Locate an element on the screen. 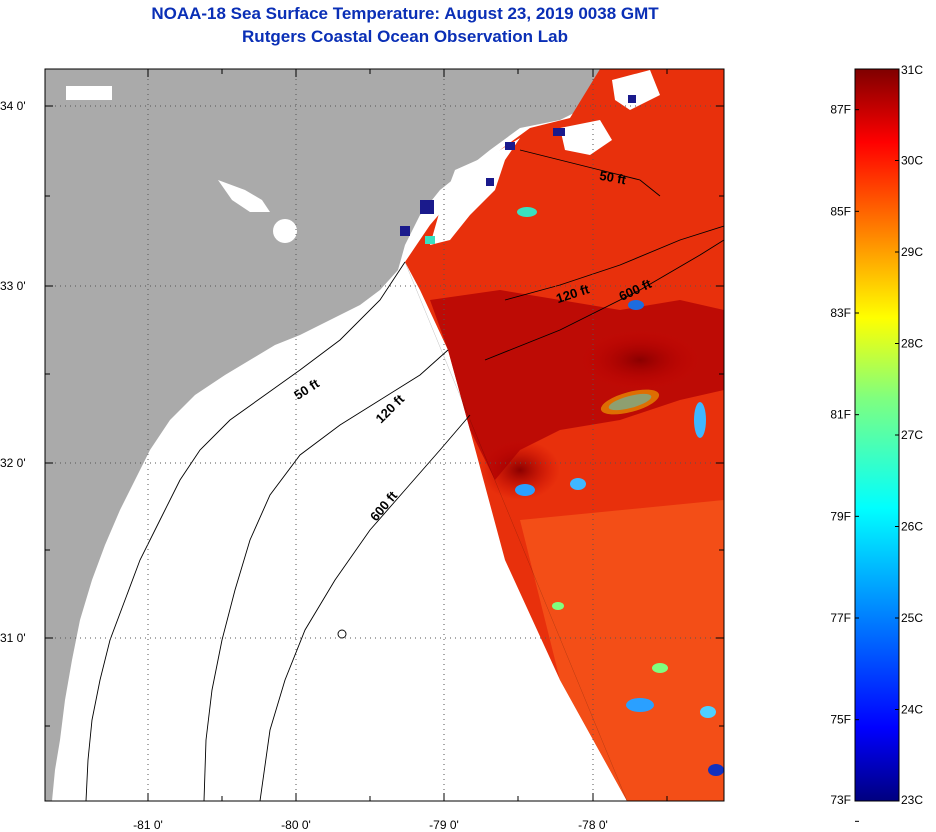  colorbar-fahrenheit-labels: 87F 85F 83F 81F 79F 77F 75F 73F is located at coordinates (840, 455).